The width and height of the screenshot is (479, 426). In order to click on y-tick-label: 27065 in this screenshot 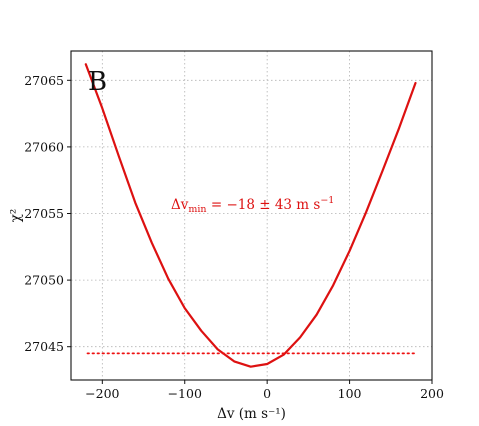, I will do `click(44, 80)`.